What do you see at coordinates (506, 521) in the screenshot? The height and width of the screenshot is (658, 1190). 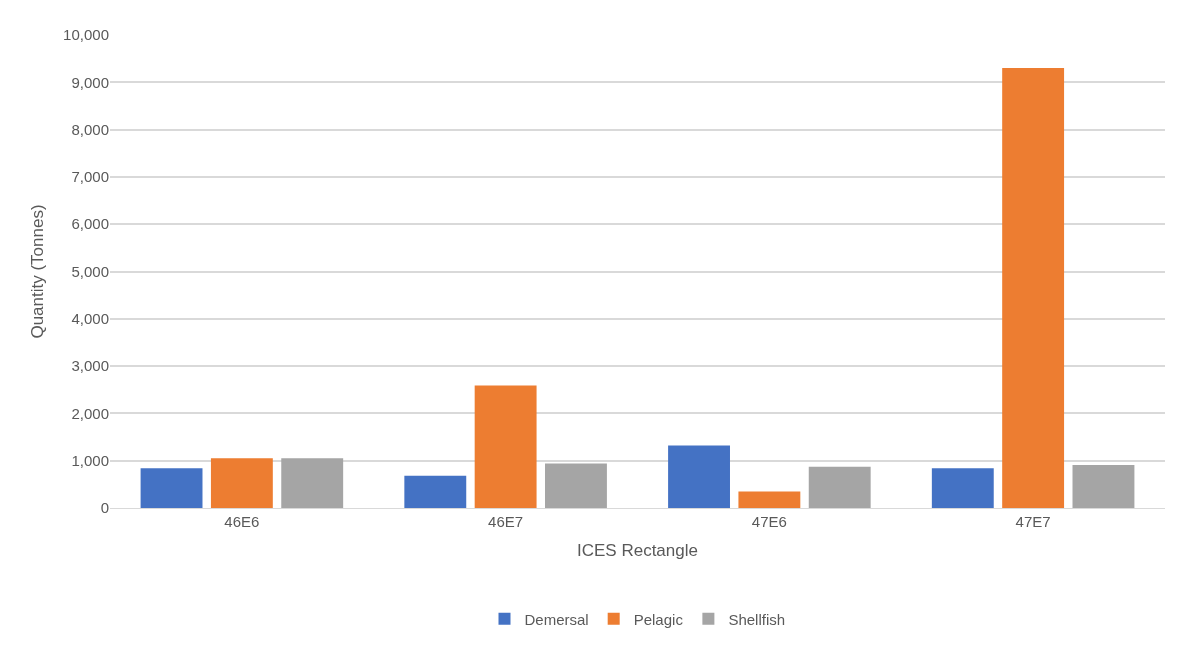 I see `x-tick-label: 46E7` at bounding box center [506, 521].